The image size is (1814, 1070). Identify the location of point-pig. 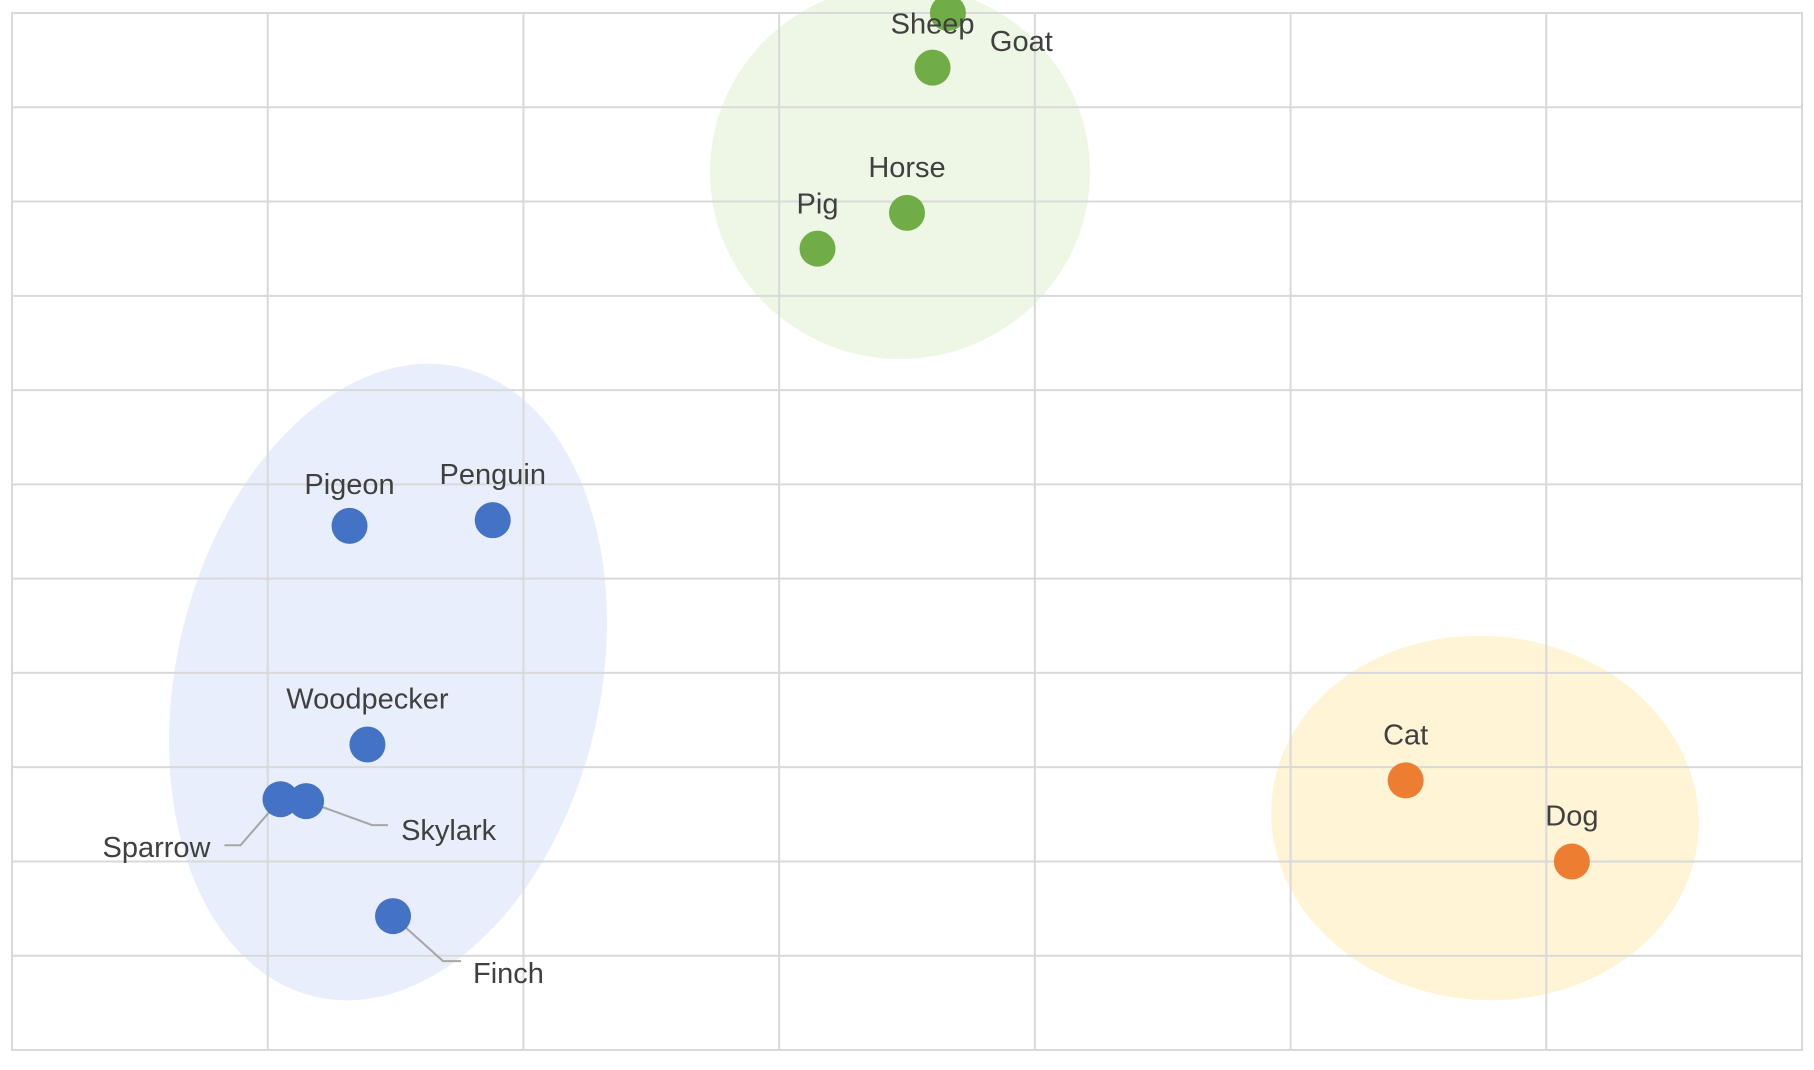
(817, 248).